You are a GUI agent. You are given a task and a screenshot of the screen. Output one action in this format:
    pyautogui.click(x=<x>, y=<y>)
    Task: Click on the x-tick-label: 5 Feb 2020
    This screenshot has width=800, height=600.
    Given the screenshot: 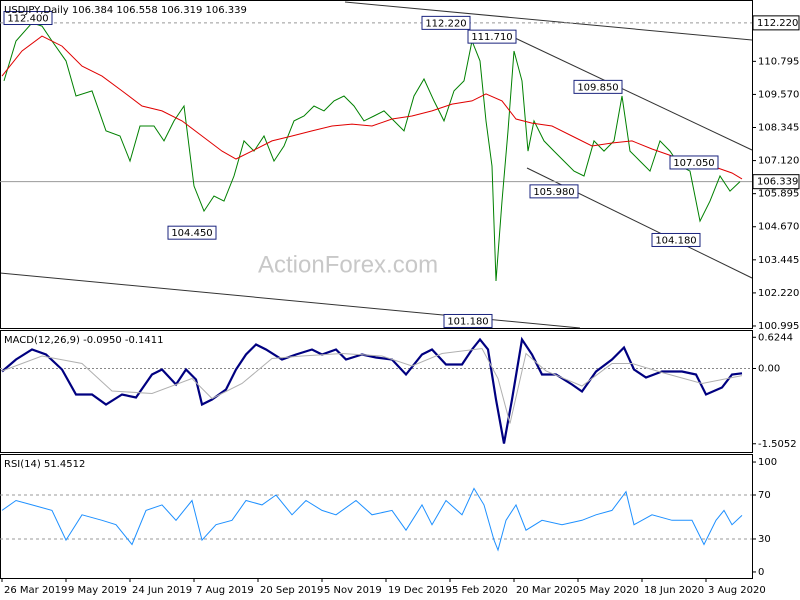 What is the action you would take?
    pyautogui.click(x=480, y=590)
    